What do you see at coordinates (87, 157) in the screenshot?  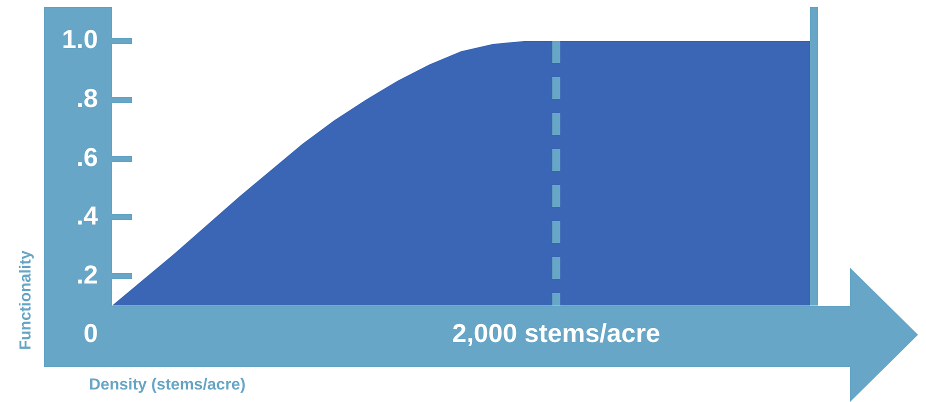 I see `y-tick-label: .6` at bounding box center [87, 157].